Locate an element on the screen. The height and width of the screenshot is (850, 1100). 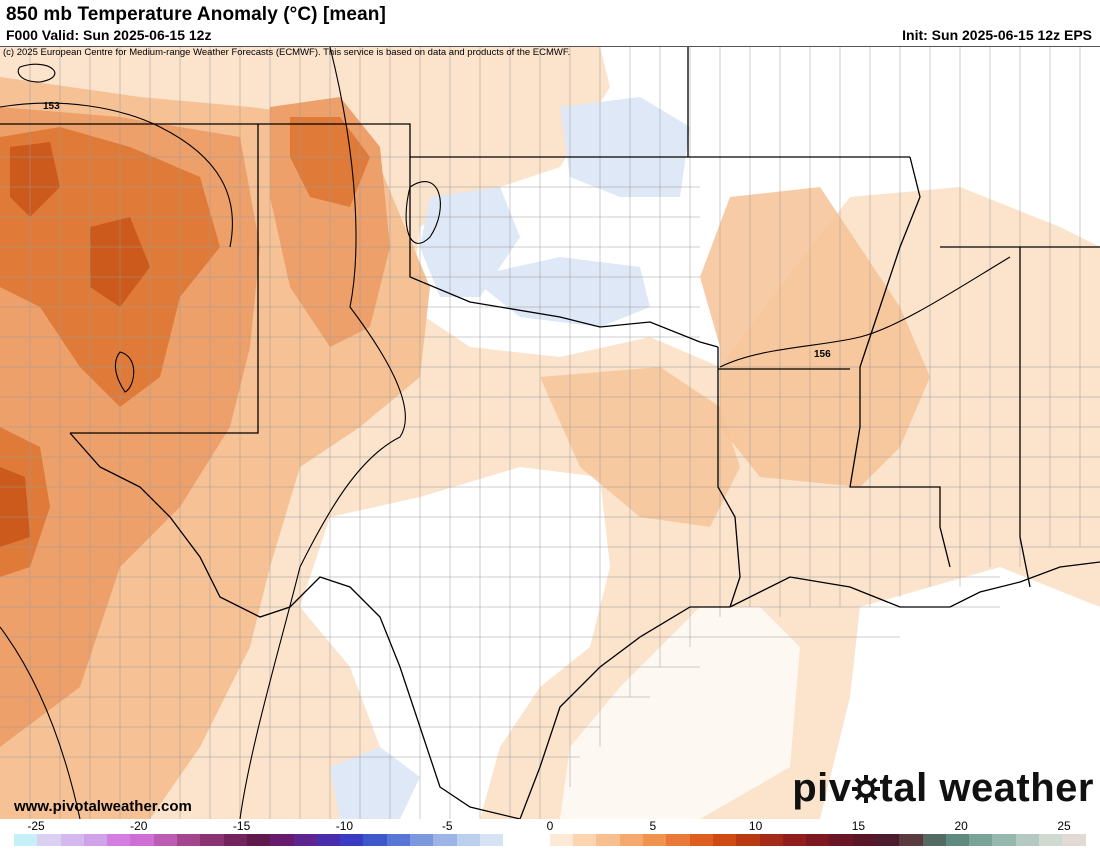
colorbar is located at coordinates (550, 840).